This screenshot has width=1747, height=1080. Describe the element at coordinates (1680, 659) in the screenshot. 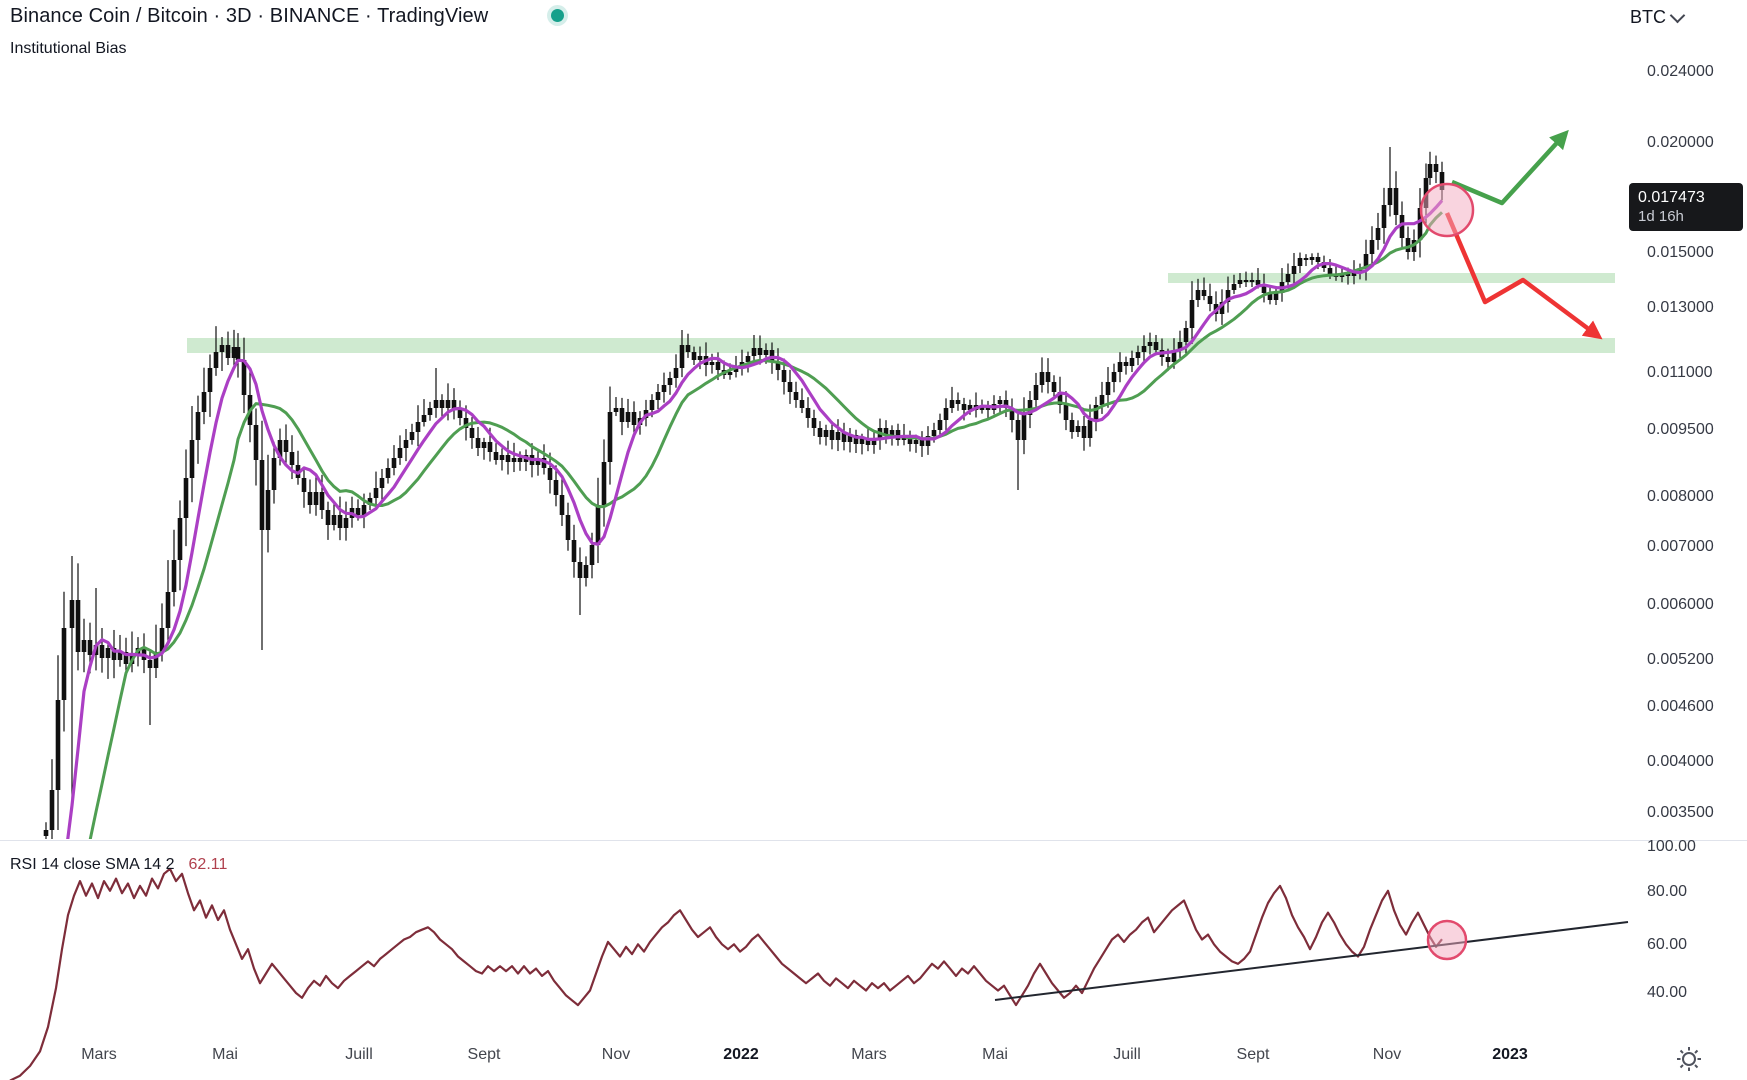

I see `price-tick-label: 0.005200` at that location.